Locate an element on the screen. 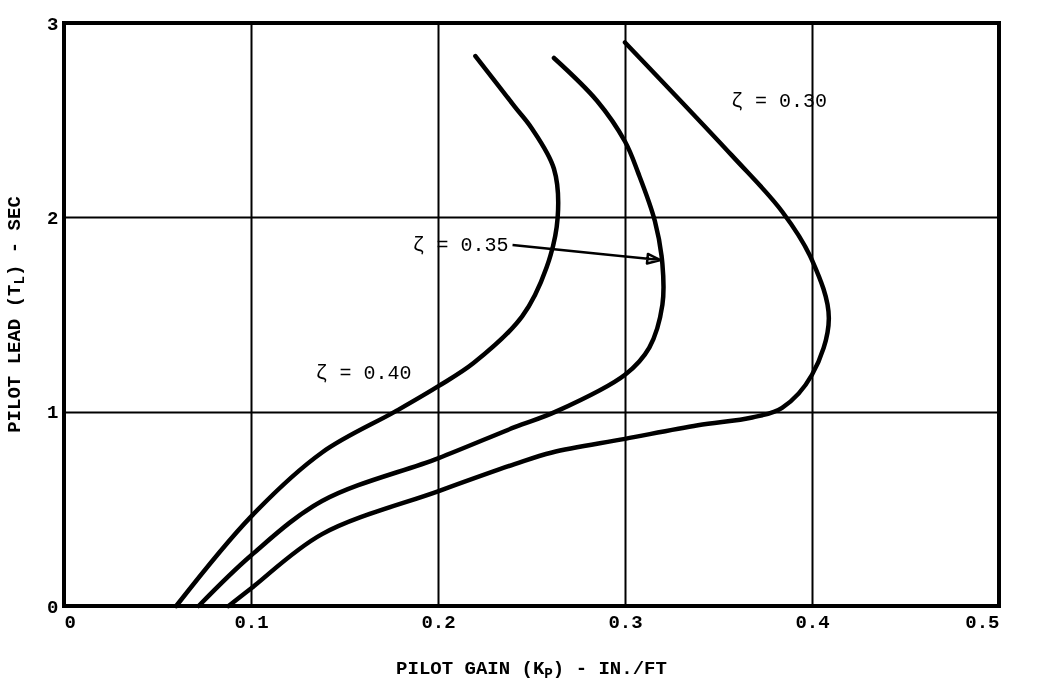  x-tick-label: 0 is located at coordinates (70, 622).